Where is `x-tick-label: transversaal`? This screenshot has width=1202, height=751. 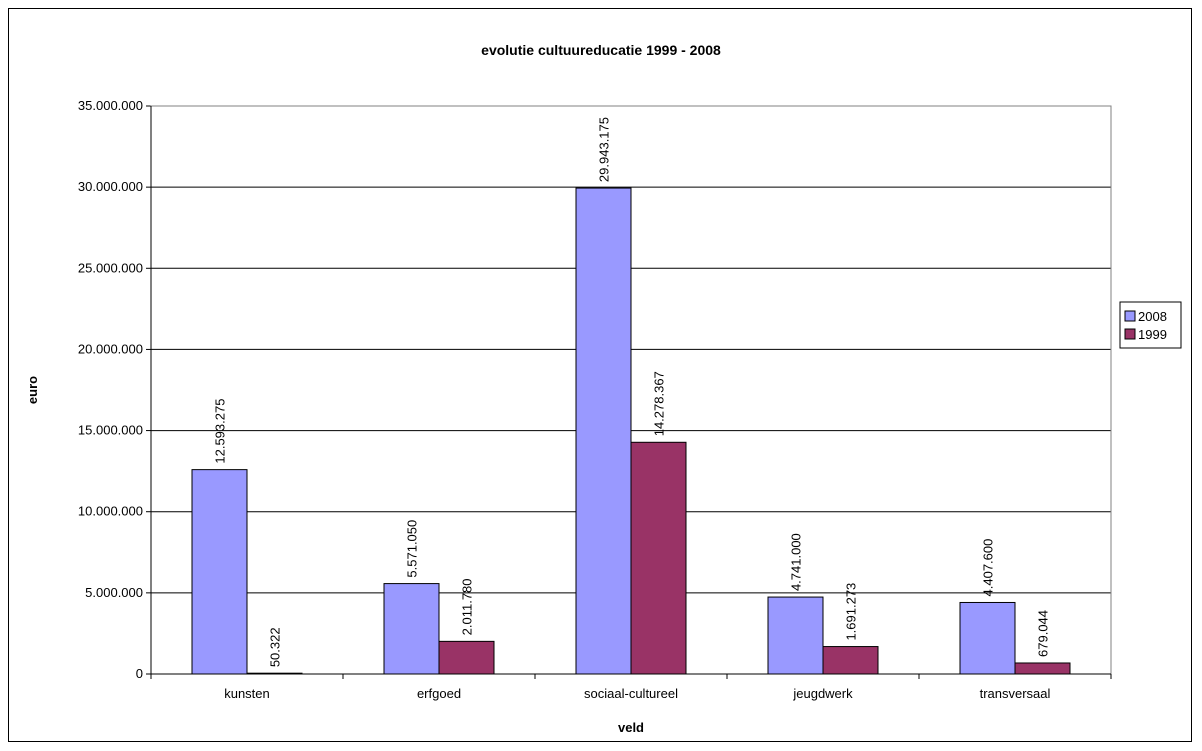 x-tick-label: transversaal is located at coordinates (1015, 693).